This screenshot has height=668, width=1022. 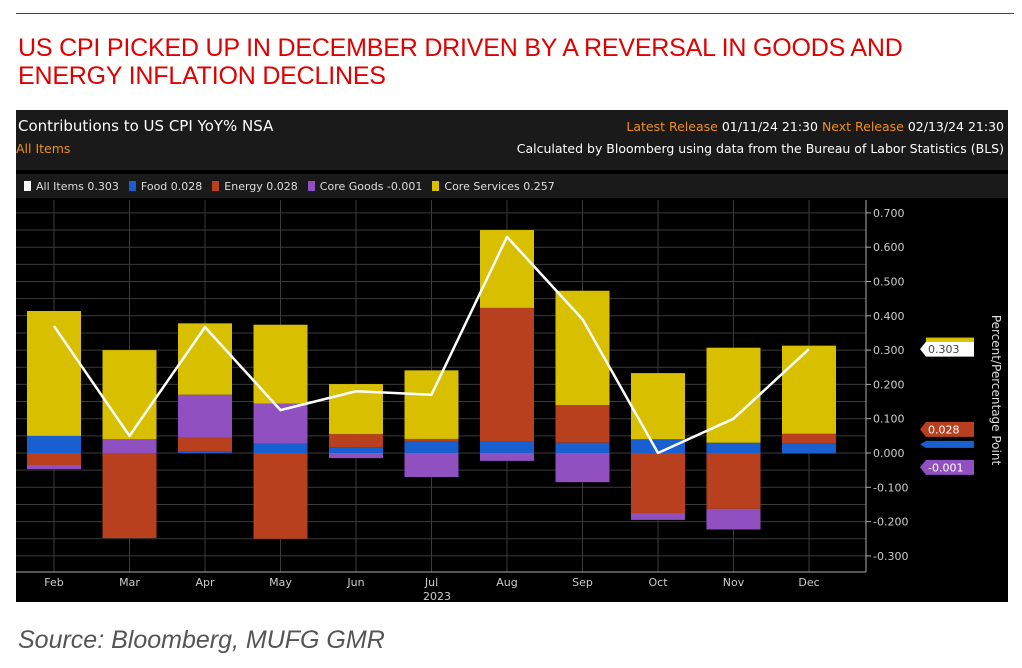 I want to click on x-tick-label: Aug, so click(x=506, y=582).